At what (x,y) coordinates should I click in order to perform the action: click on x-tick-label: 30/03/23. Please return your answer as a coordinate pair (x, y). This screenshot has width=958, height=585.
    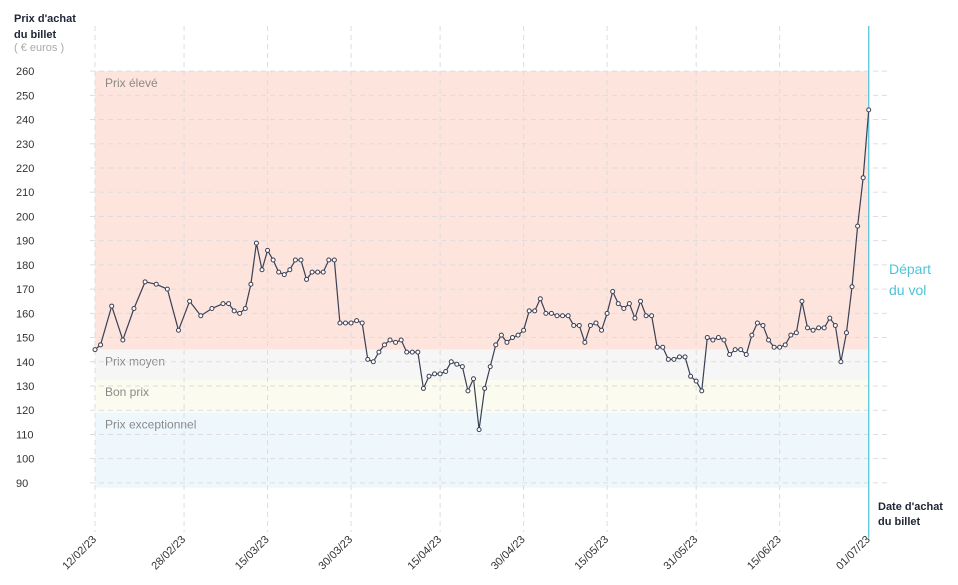
    Looking at the image, I should click on (335, 553).